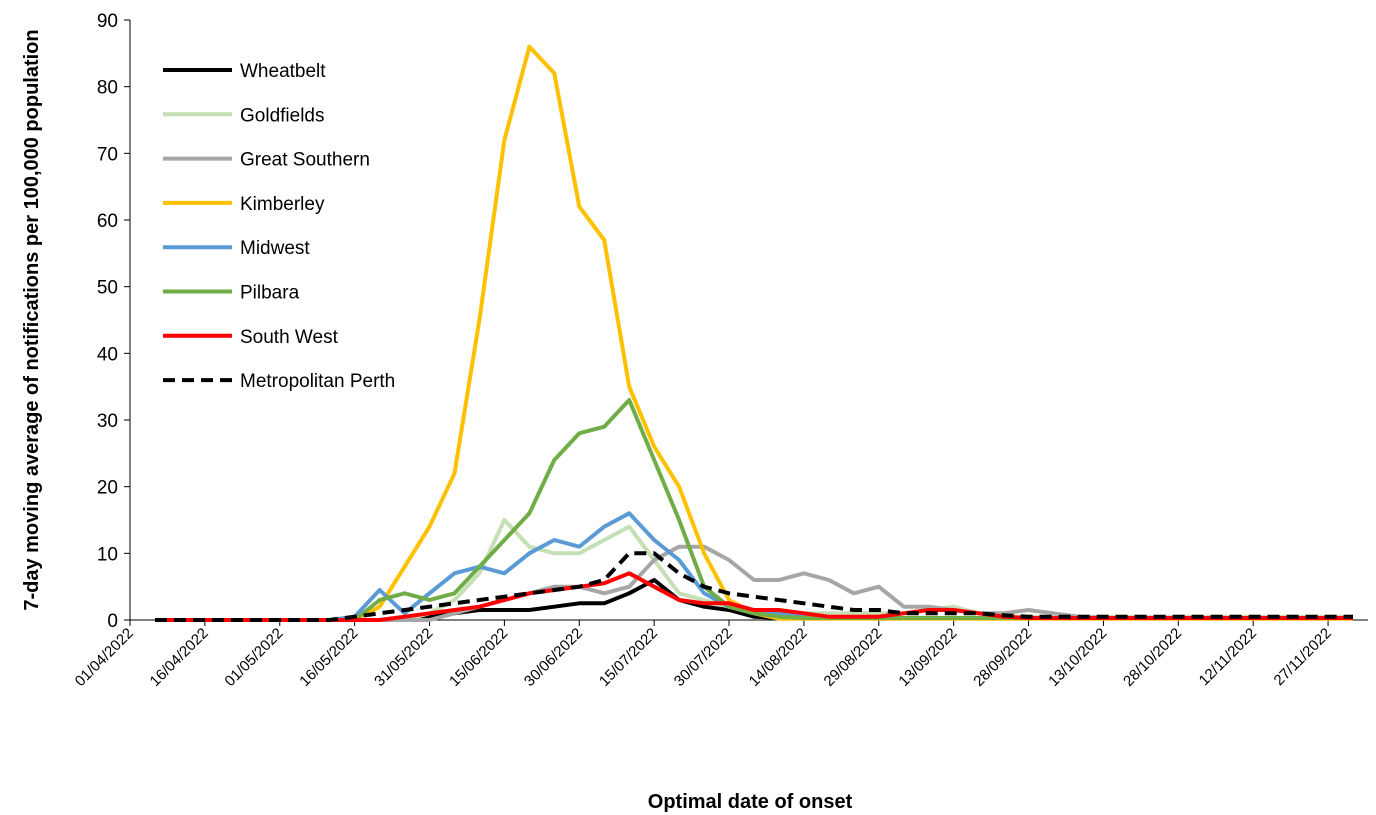 The image size is (1376, 815). Describe the element at coordinates (289, 337) in the screenshot. I see `legend-label: South West` at that location.